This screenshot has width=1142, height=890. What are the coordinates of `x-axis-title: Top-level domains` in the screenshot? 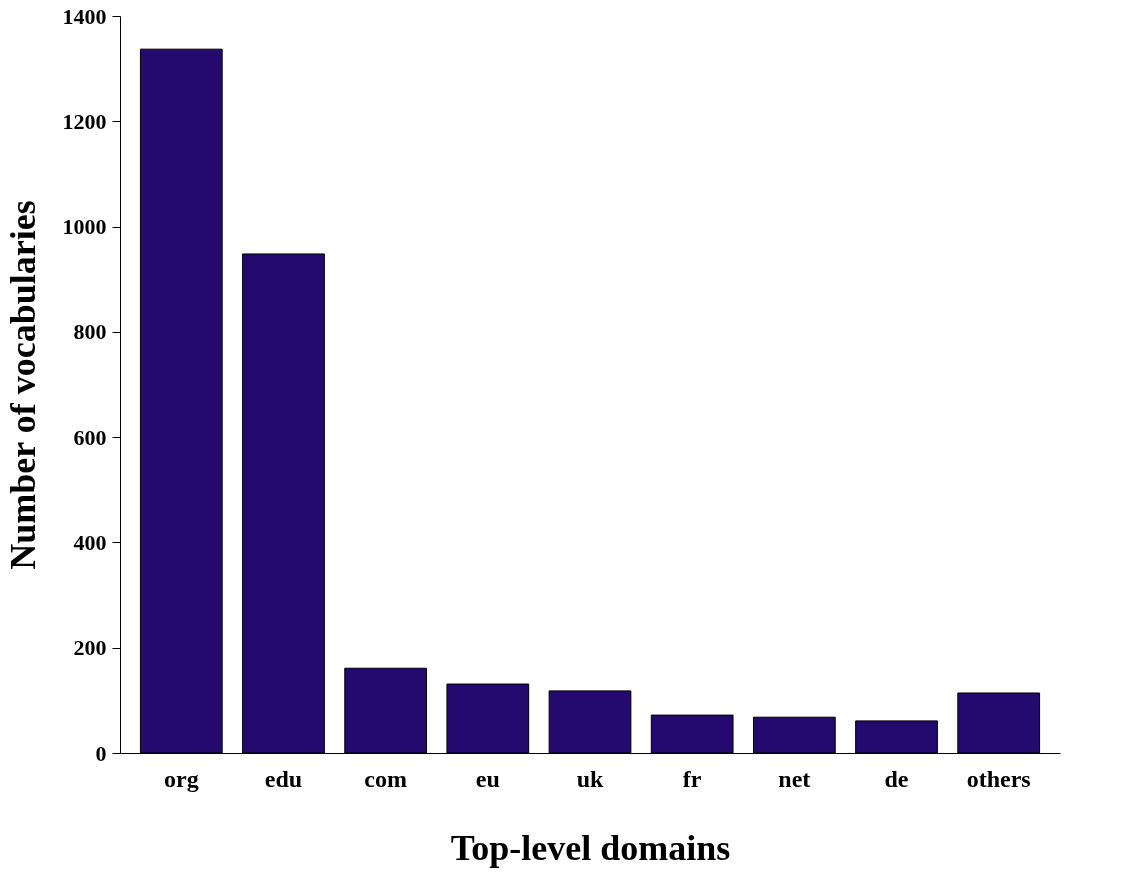 It's located at (590, 847).